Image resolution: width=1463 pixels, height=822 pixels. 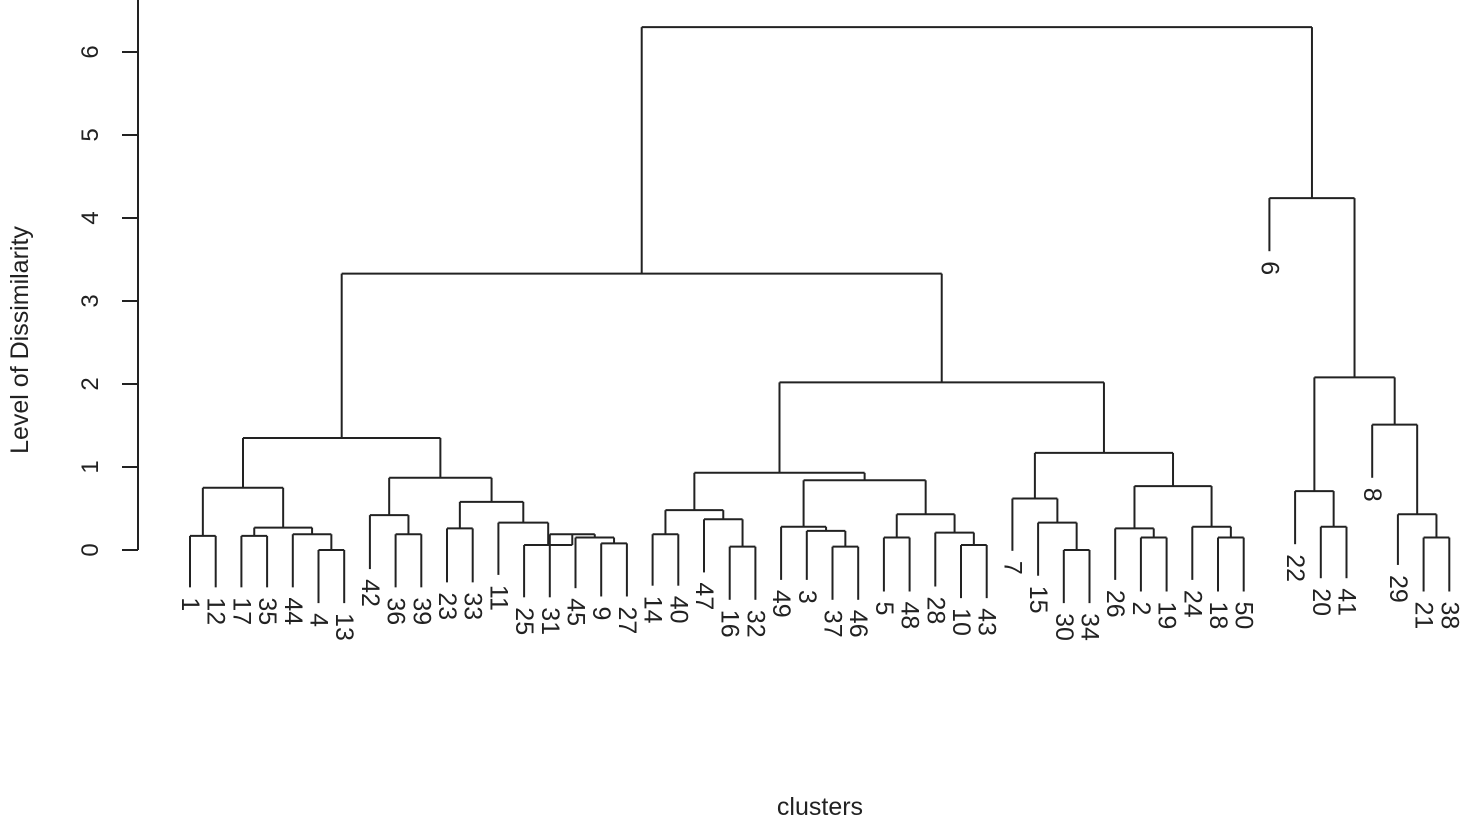 I want to click on y-tick-label-3: 3, so click(x=90, y=300).